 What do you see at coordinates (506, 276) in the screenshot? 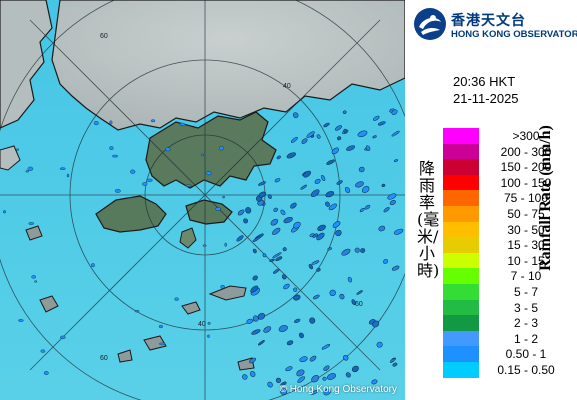
I see `legend-row: 7 - 10` at bounding box center [506, 276].